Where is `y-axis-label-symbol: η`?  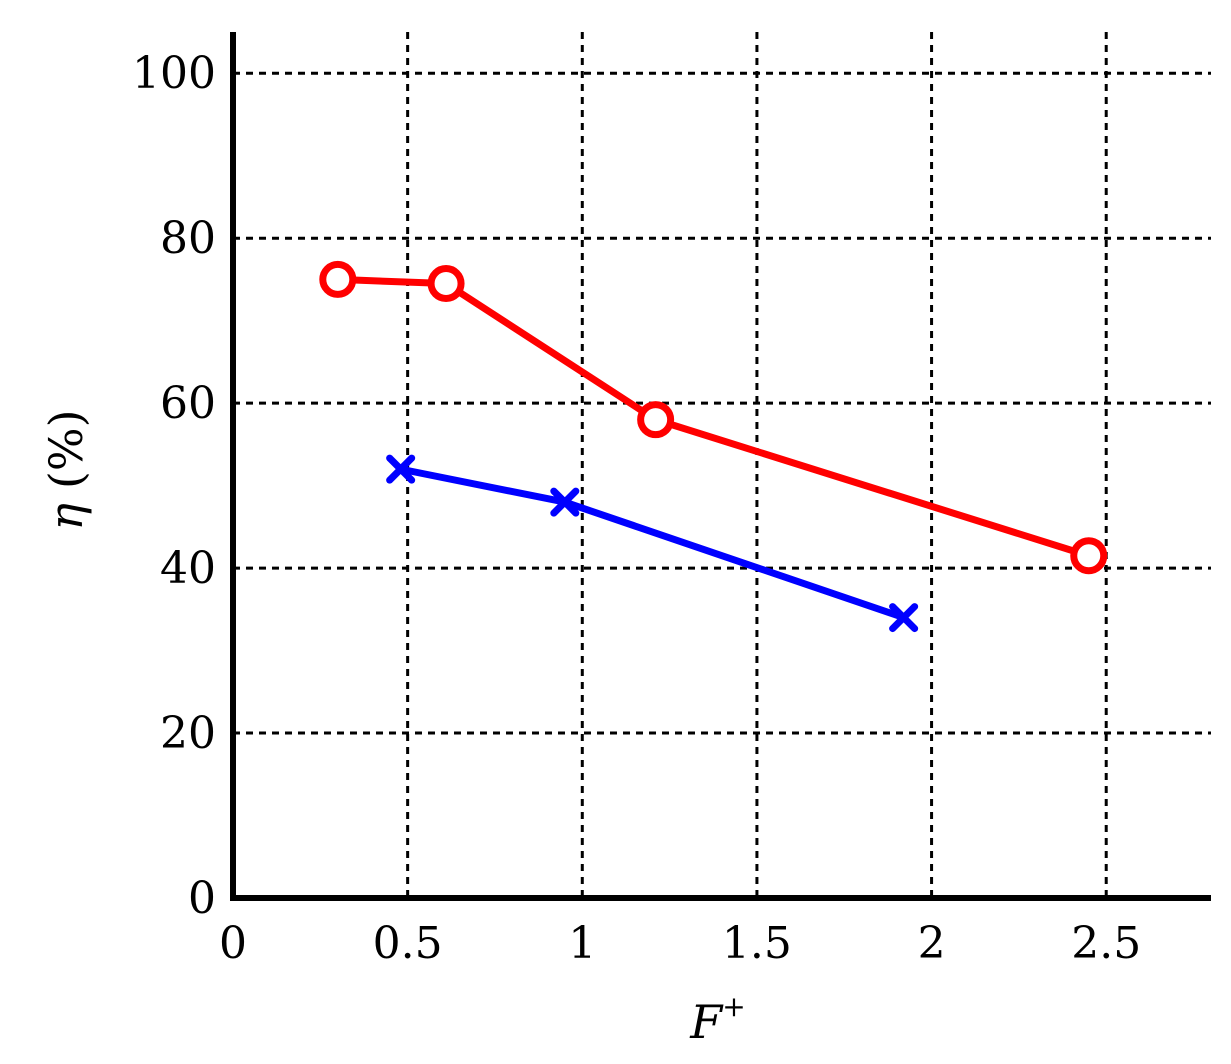
y-axis-label-symbol: η is located at coordinates (66, 517).